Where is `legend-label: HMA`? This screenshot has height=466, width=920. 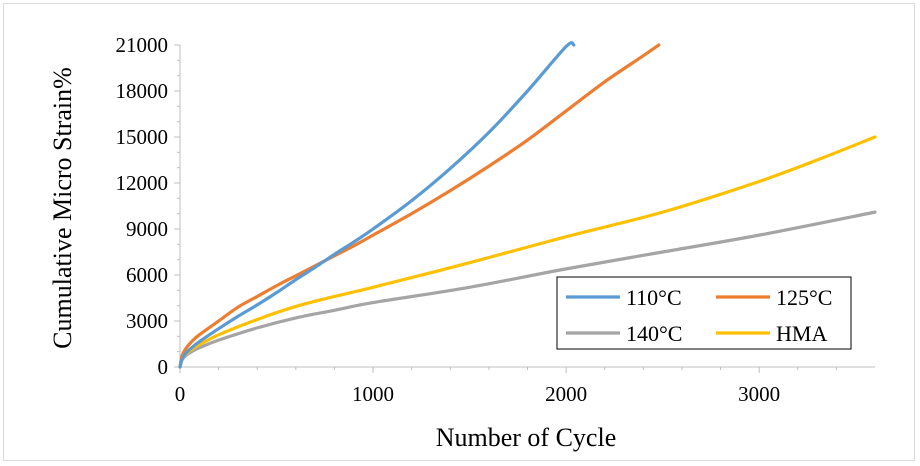 legend-label: HMA is located at coordinates (801, 333).